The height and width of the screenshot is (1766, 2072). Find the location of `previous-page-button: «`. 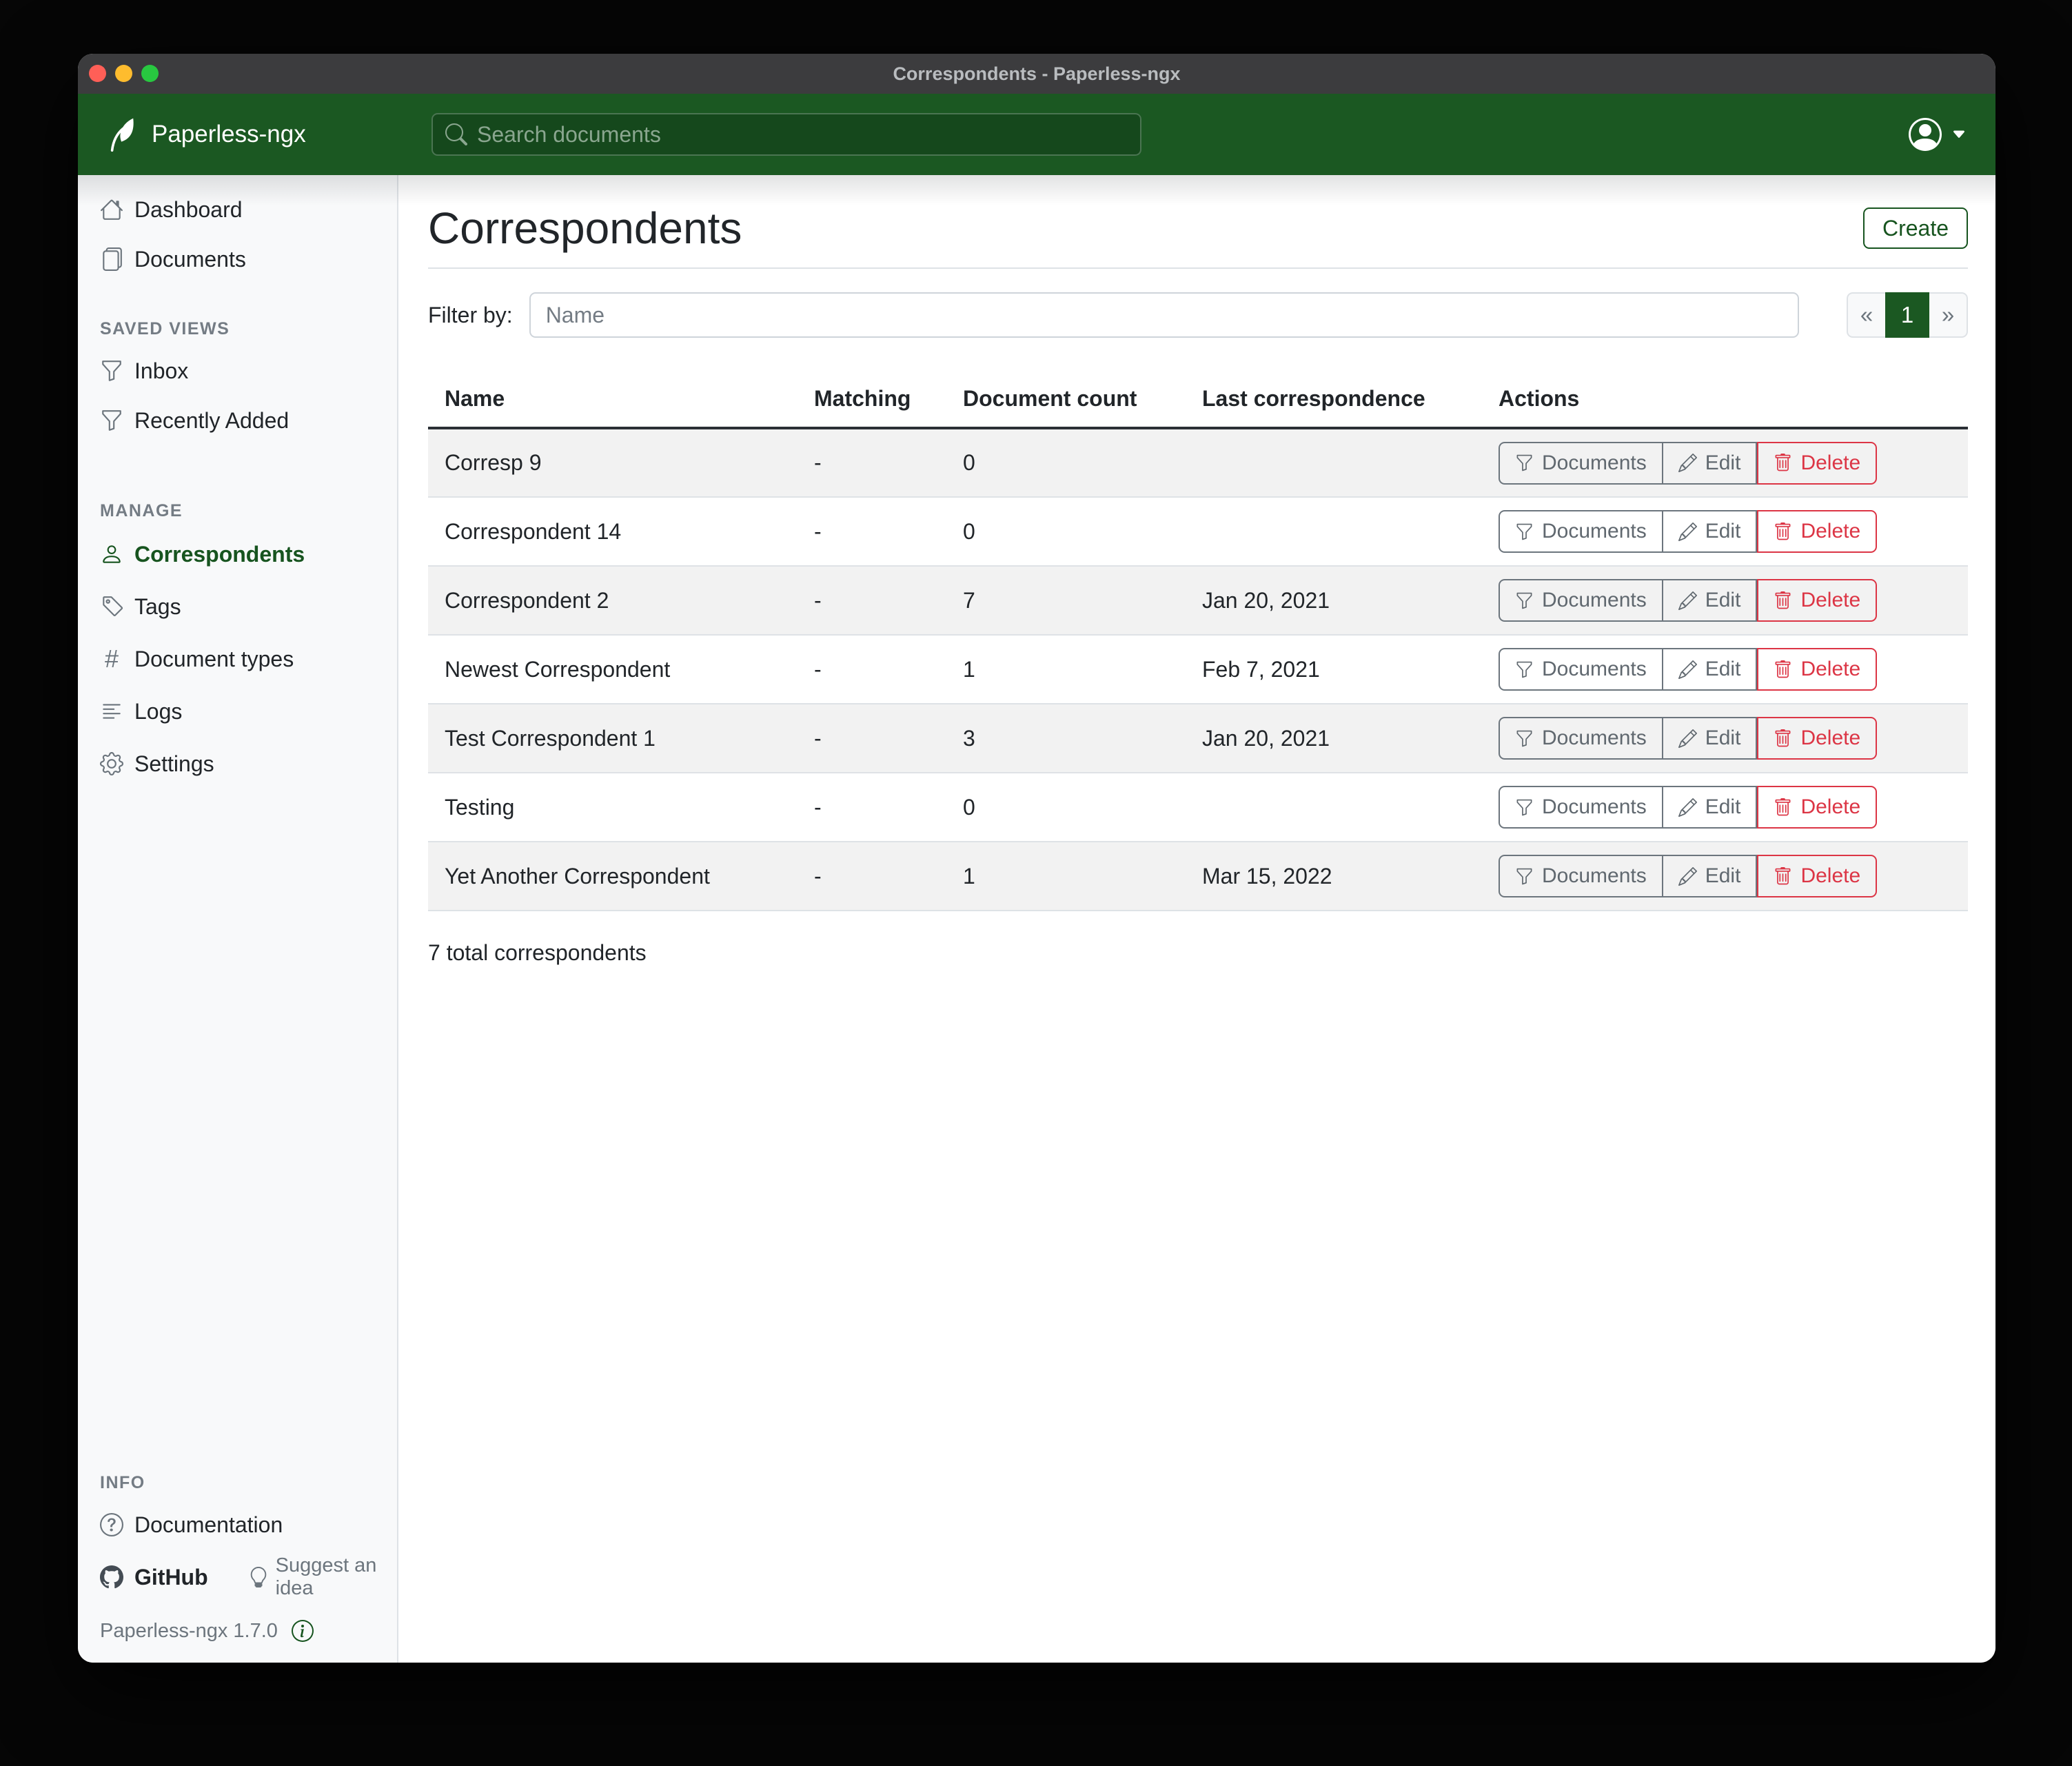

previous-page-button: « is located at coordinates (1866, 315).